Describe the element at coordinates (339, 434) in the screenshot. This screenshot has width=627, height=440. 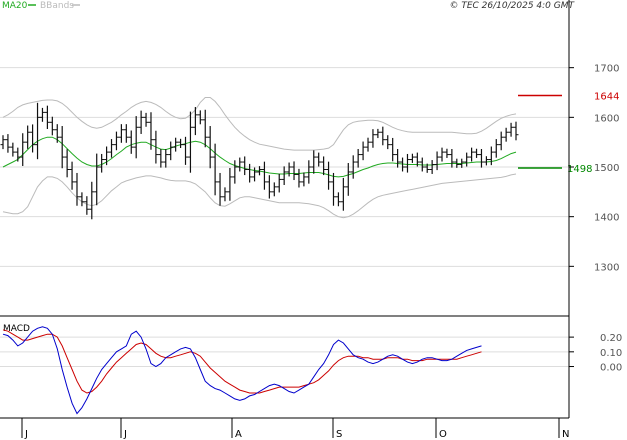
I see `x-axis-tick-label: S` at that location.